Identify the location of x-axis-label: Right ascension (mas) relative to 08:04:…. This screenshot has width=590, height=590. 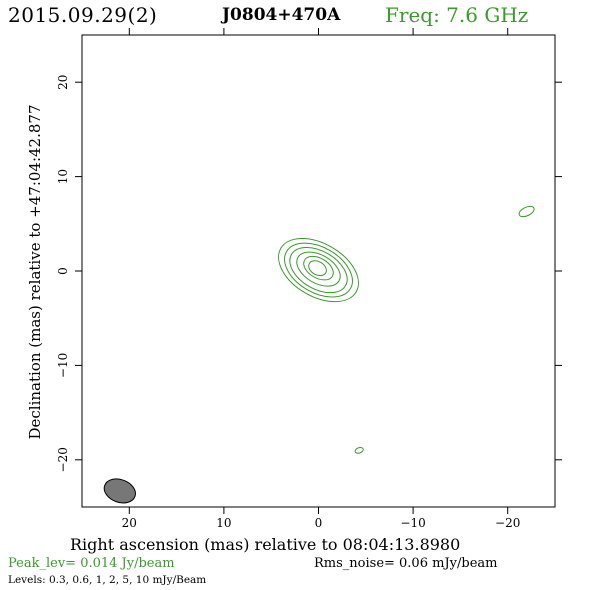
(265, 544).